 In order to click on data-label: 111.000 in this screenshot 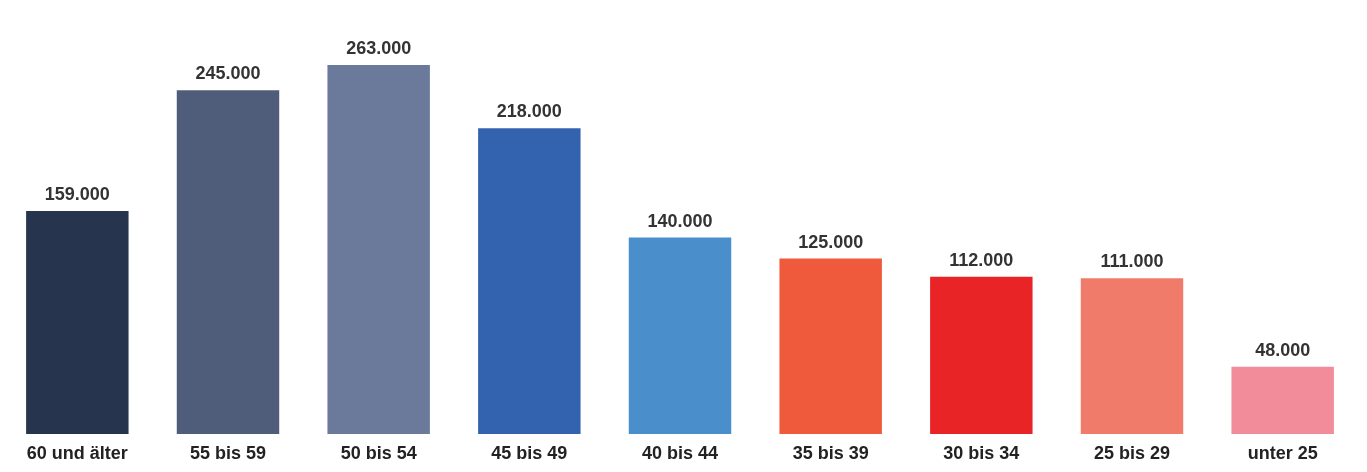, I will do `click(1132, 261)`.